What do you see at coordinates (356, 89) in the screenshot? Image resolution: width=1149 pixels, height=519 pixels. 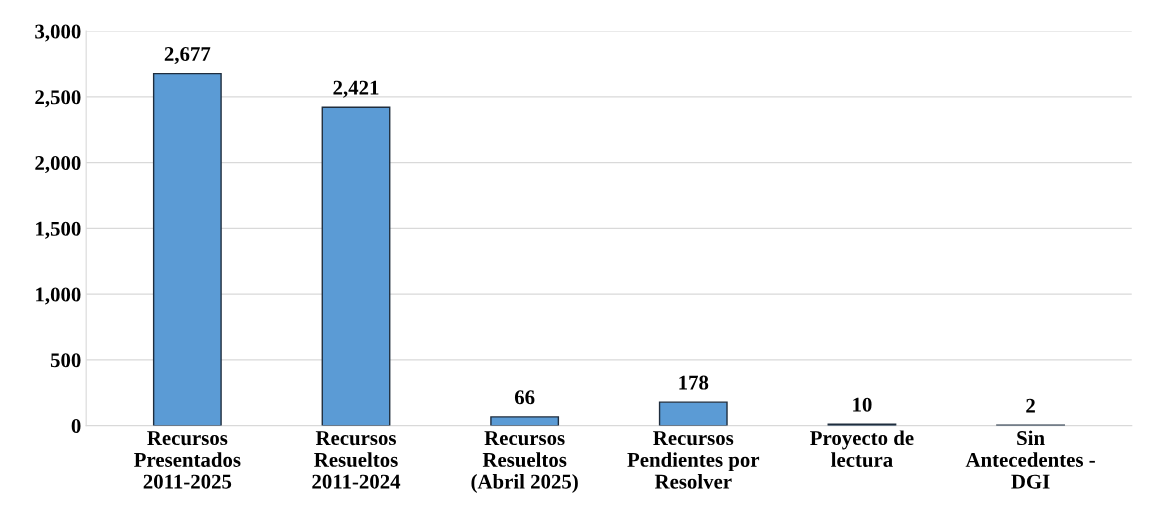 I see `data-label: 2,421` at bounding box center [356, 89].